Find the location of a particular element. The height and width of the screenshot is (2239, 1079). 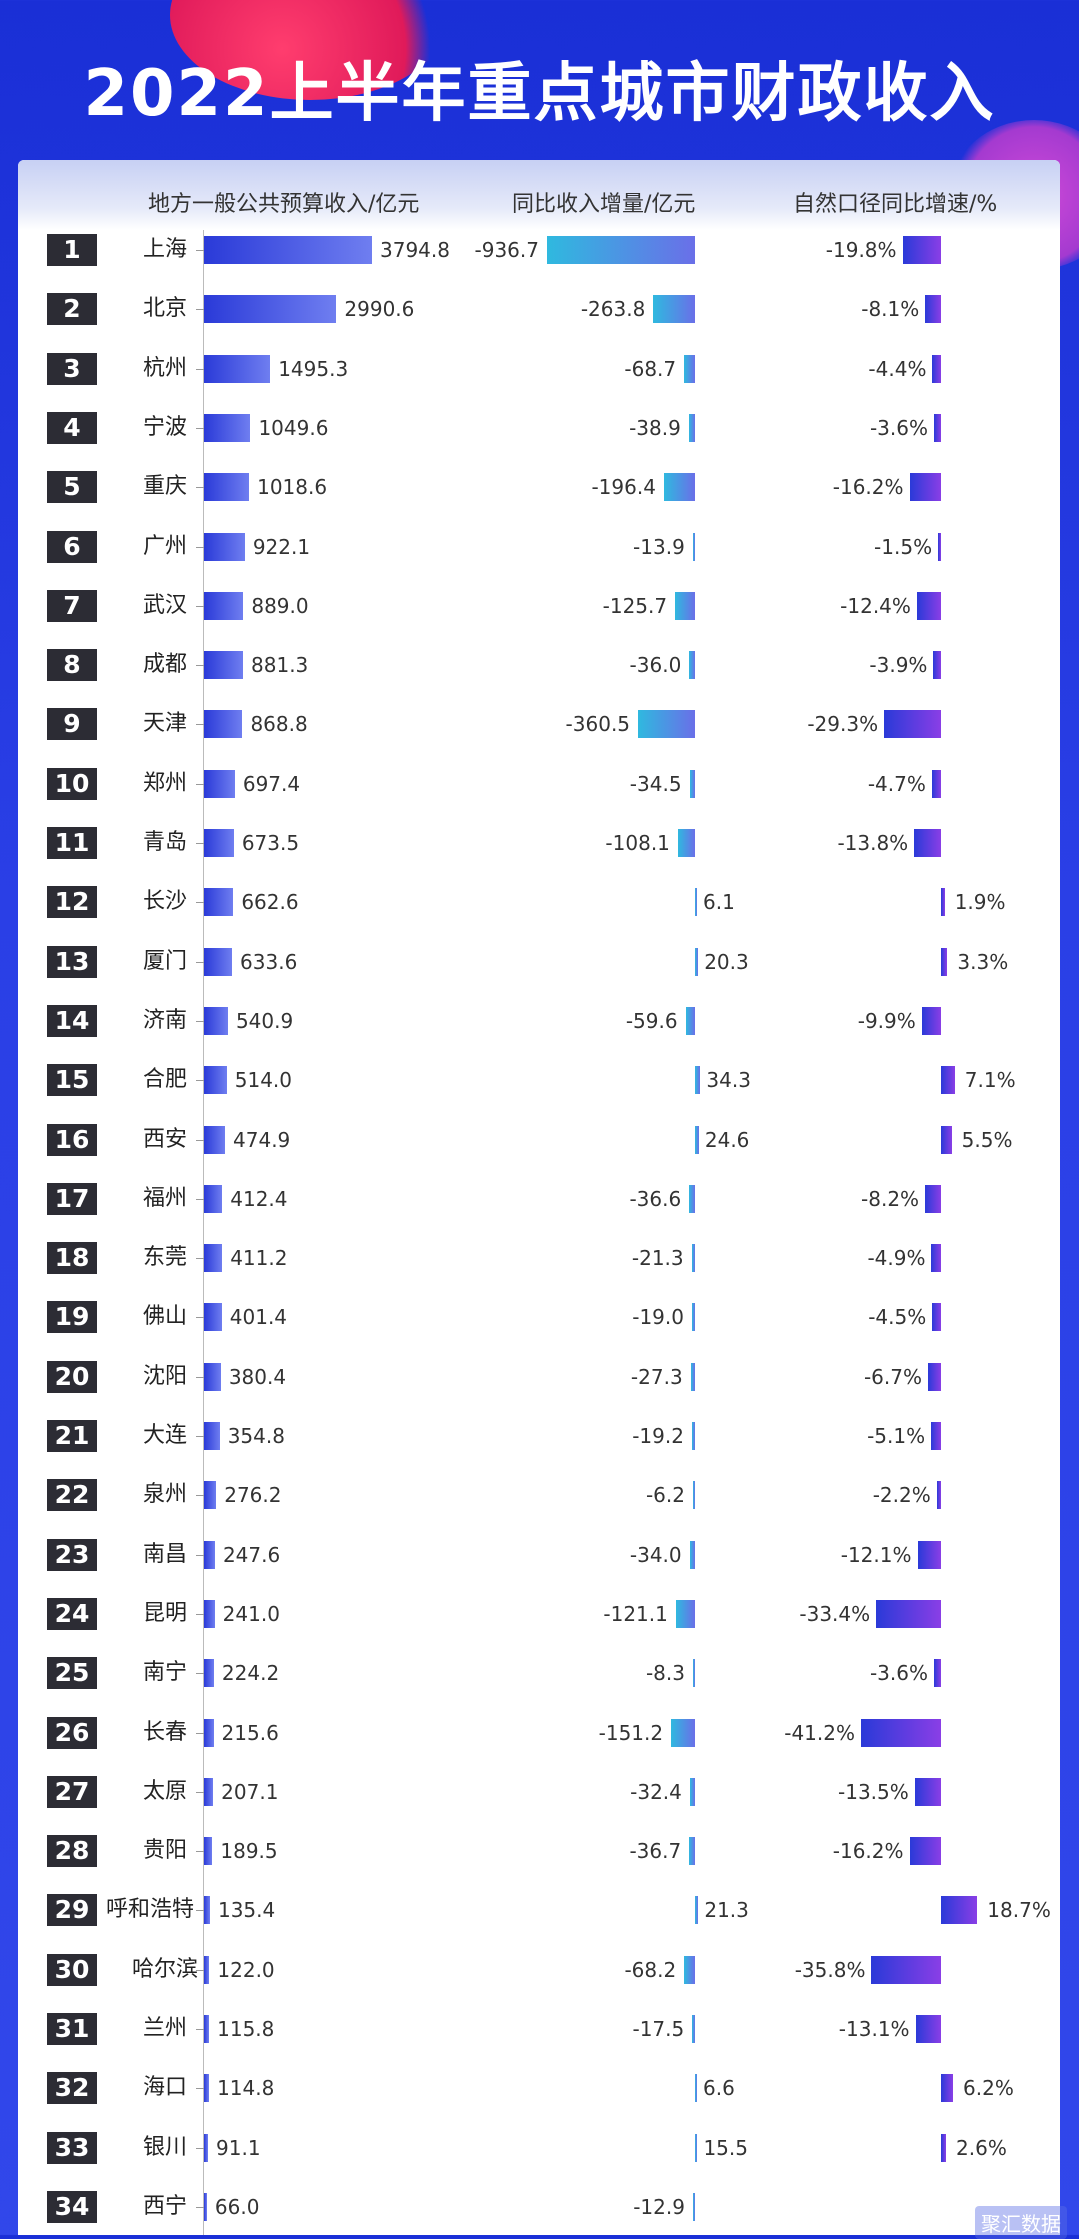

increase-value: -125.7 is located at coordinates (635, 605).